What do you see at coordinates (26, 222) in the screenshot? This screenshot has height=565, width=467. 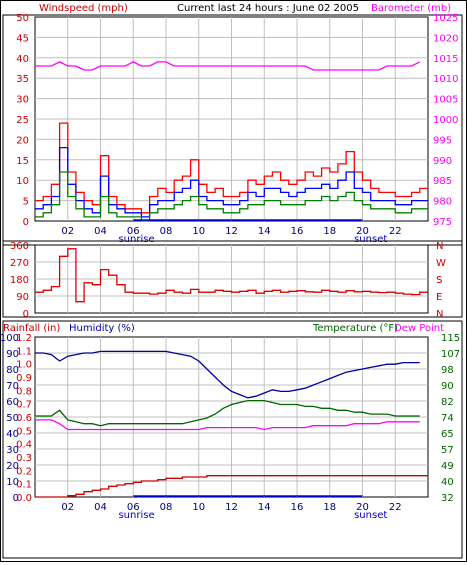 I see `wind-y-tick-label: 0` at bounding box center [26, 222].